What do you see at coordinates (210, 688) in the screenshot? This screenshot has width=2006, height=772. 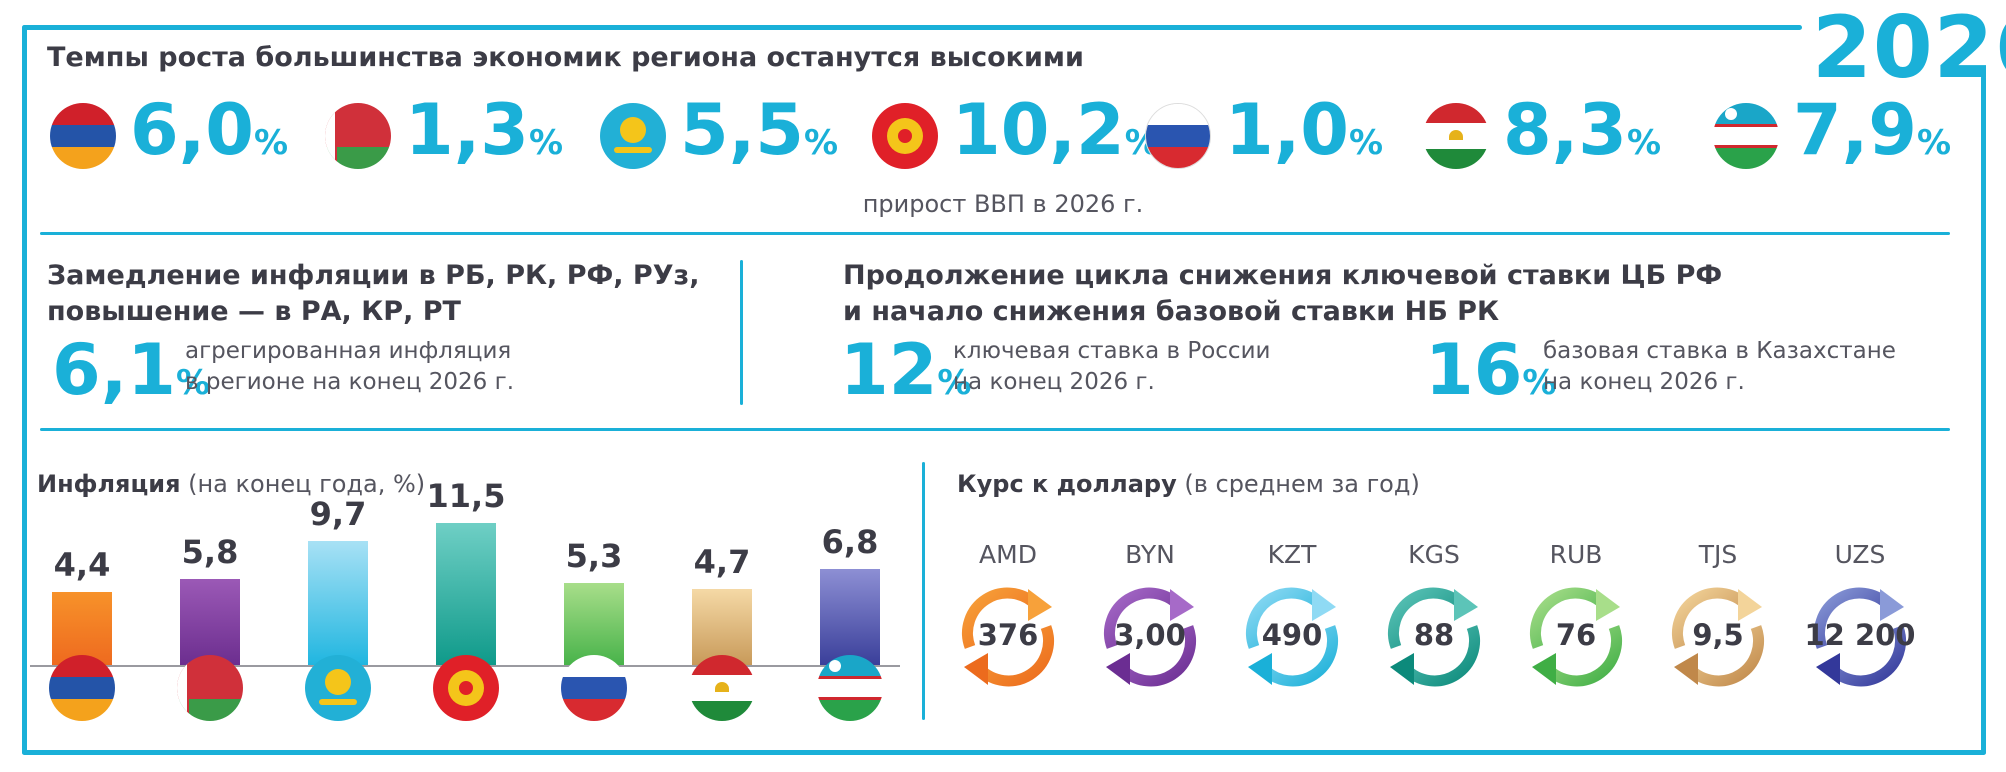 I see `belarus-flag-icon` at bounding box center [210, 688].